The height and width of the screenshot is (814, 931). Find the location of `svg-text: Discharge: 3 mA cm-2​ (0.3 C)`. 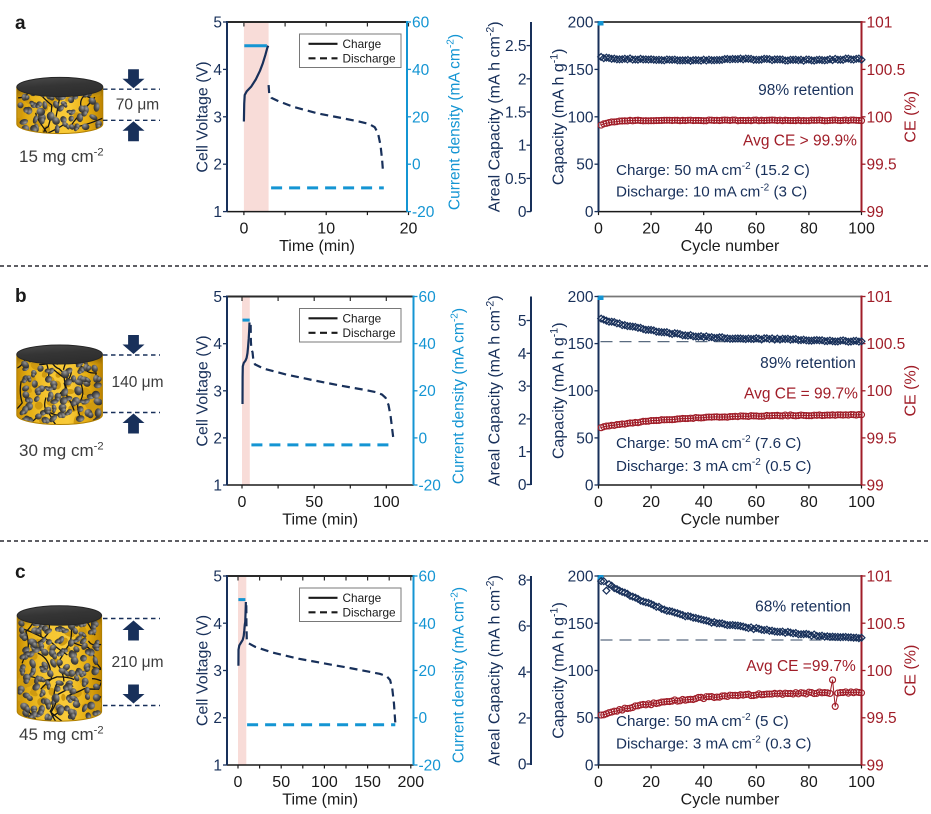

svg-text: Discharge: 3 mA cm-2​ (0.3 C) is located at coordinates (713, 744).